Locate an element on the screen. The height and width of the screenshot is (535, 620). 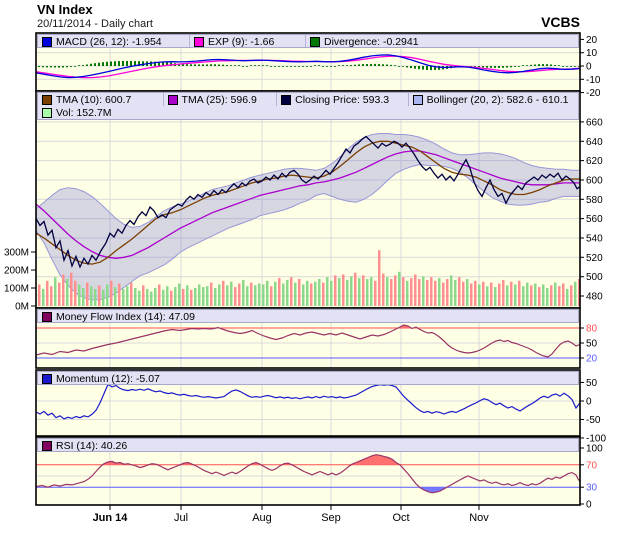
y-tick-label: 50 is located at coordinates (592, 344).